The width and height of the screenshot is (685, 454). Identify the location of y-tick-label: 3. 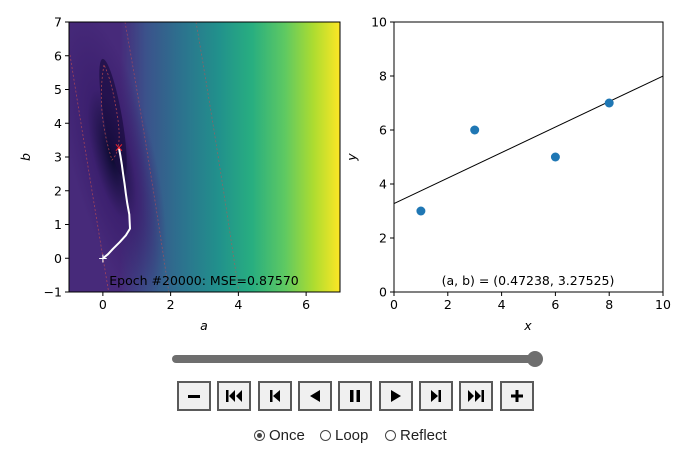
(58, 157).